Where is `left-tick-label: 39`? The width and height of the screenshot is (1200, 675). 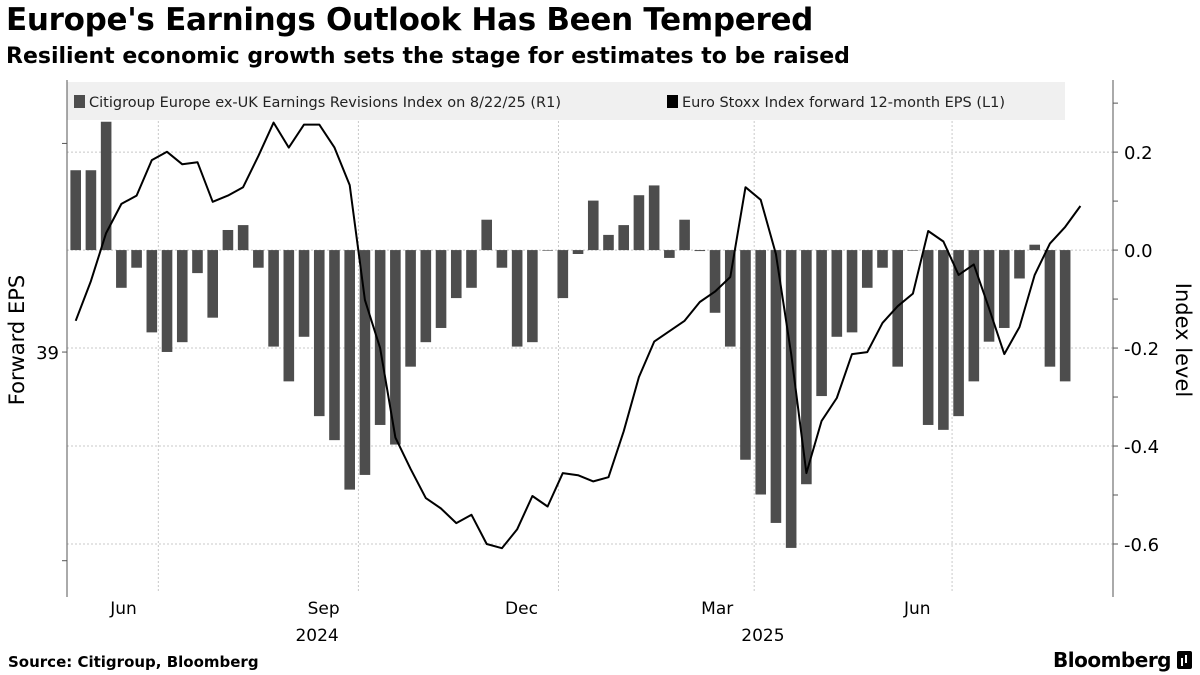
left-tick-label: 39 is located at coordinates (47, 353).